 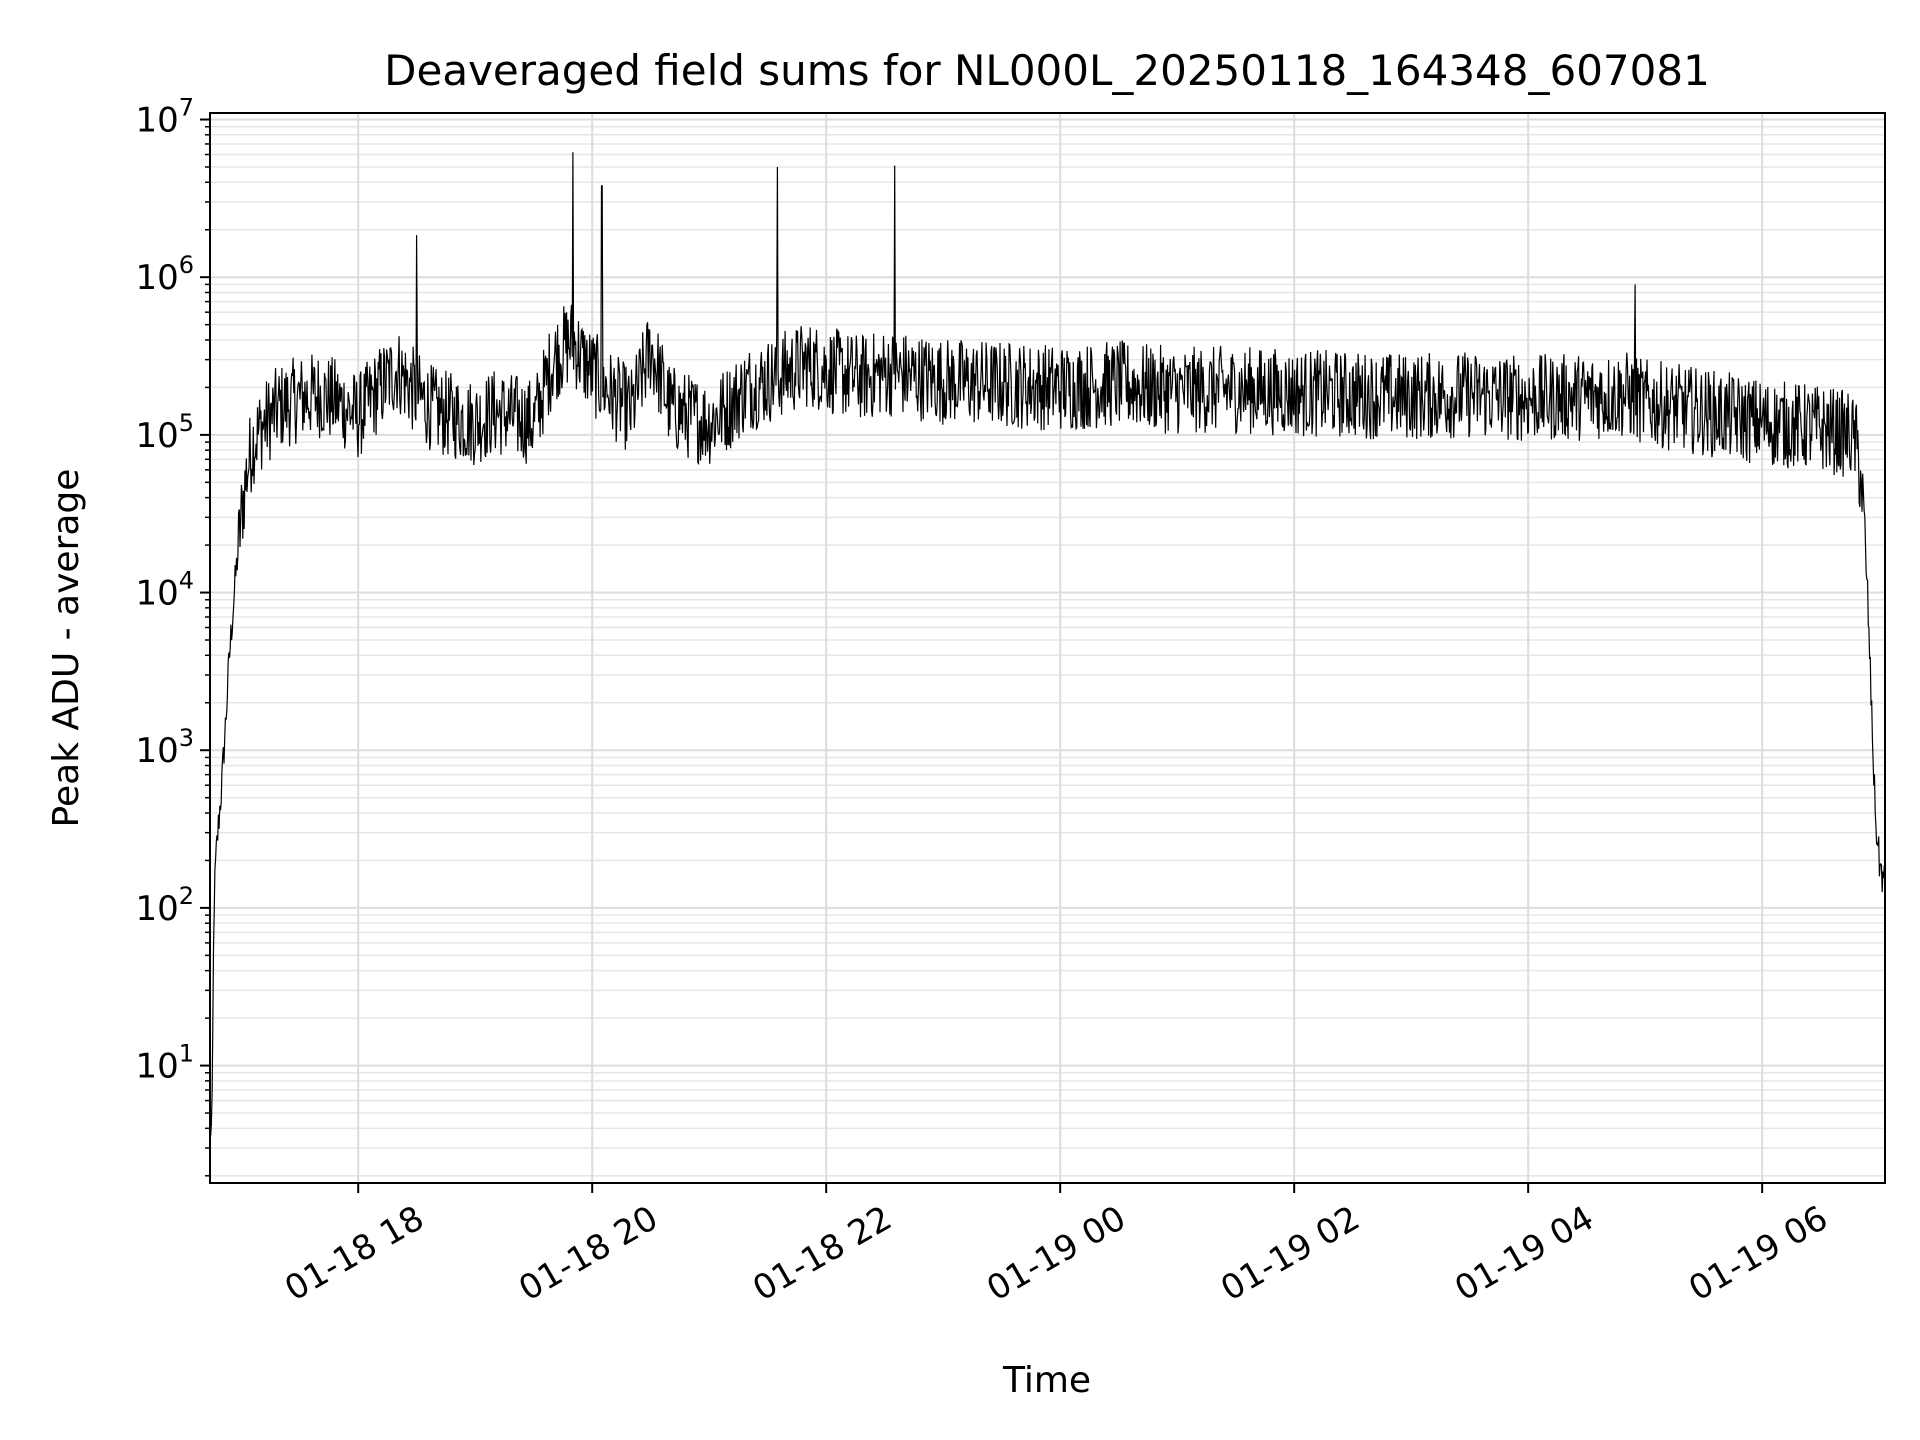 What do you see at coordinates (164, 905) in the screenshot?
I see `y-tick-label: 10²` at bounding box center [164, 905].